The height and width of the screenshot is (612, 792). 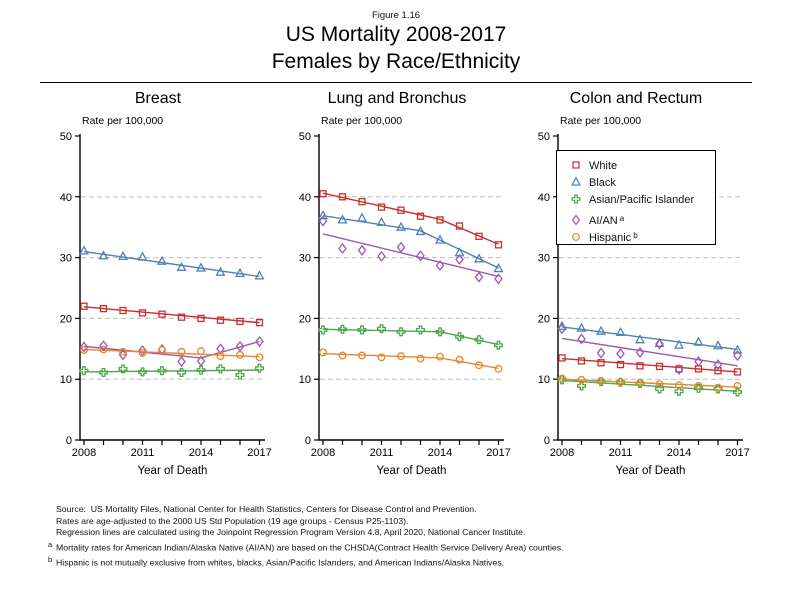 I want to click on legend-label: White, so click(x=603, y=166).